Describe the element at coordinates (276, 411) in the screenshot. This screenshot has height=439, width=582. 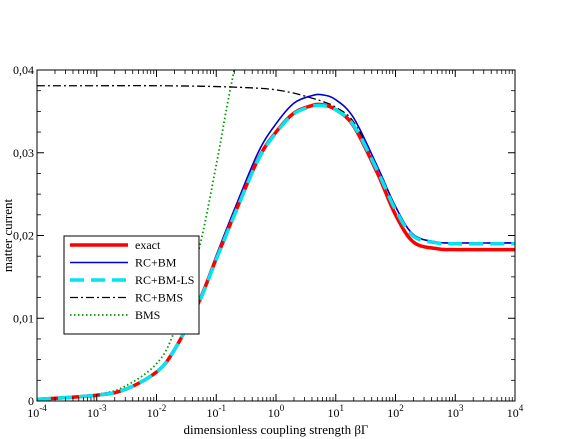
I see `x-tick-label: 10⁰` at that location.